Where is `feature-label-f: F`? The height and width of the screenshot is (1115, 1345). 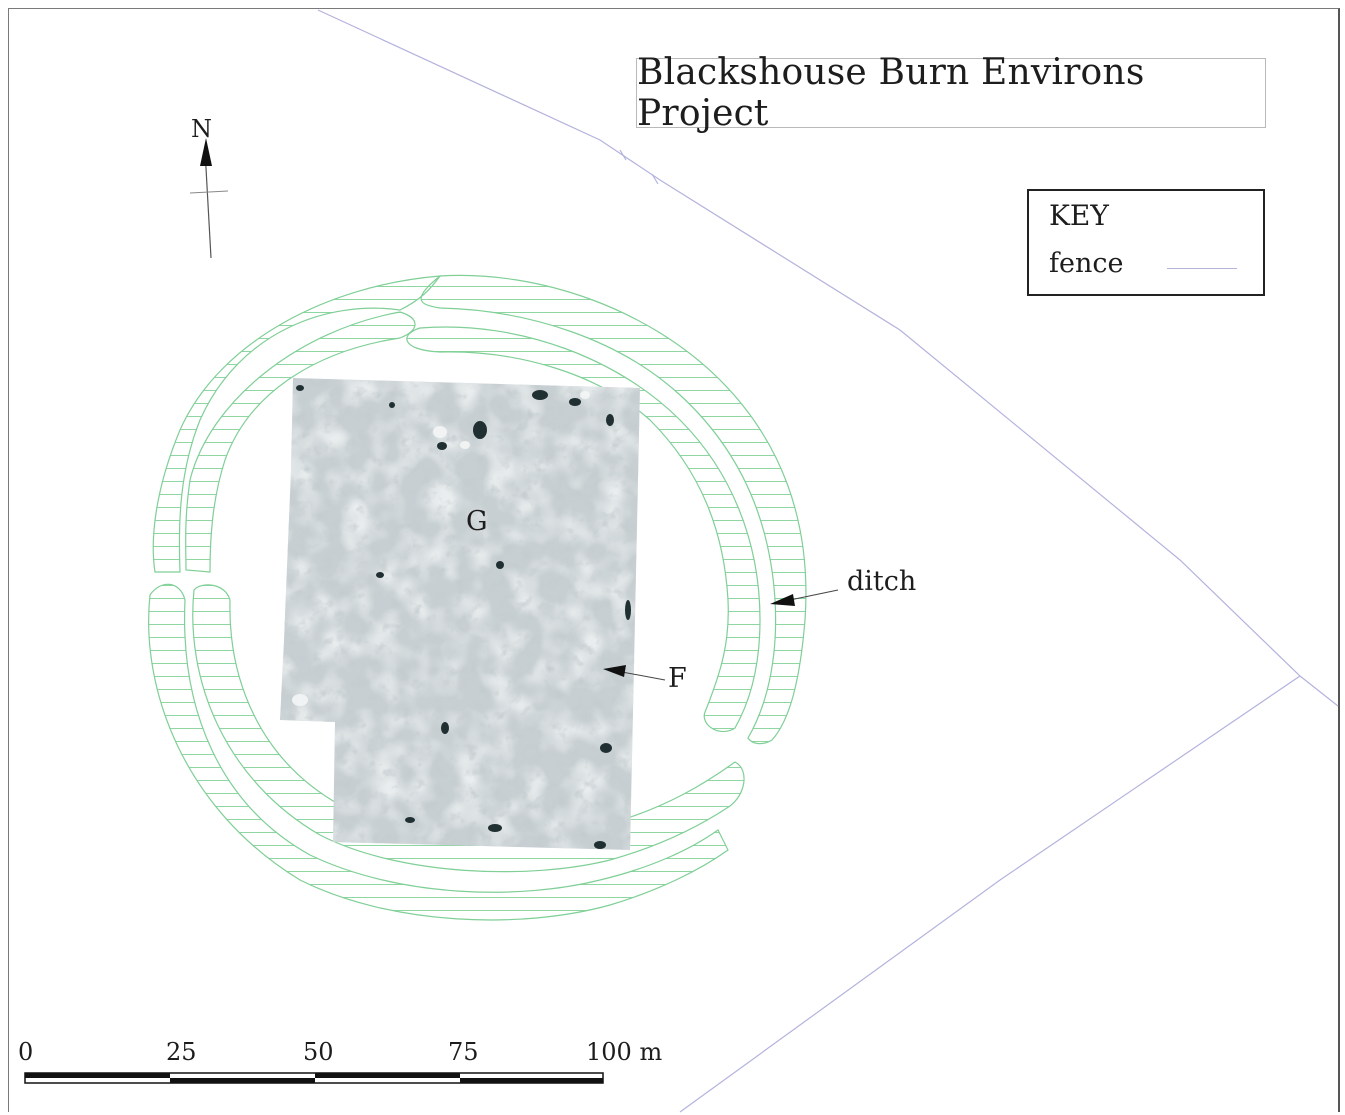
feature-label-f: F is located at coordinates (677, 678).